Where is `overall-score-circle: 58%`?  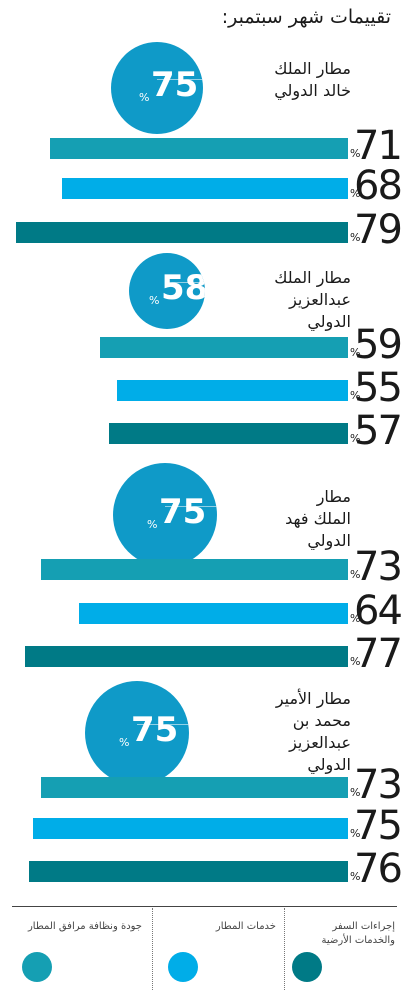
overall-score-circle: 58% is located at coordinates (167, 291).